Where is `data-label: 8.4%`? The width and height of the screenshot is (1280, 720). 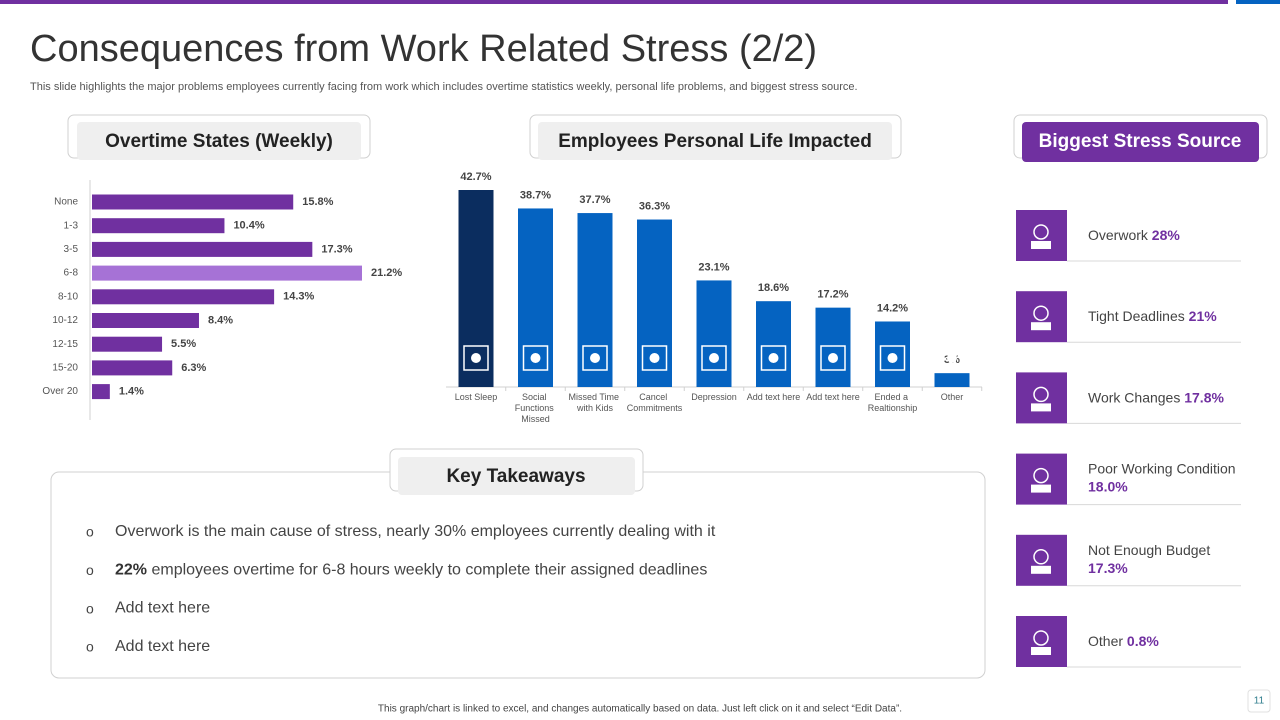 data-label: 8.4% is located at coordinates (220, 320).